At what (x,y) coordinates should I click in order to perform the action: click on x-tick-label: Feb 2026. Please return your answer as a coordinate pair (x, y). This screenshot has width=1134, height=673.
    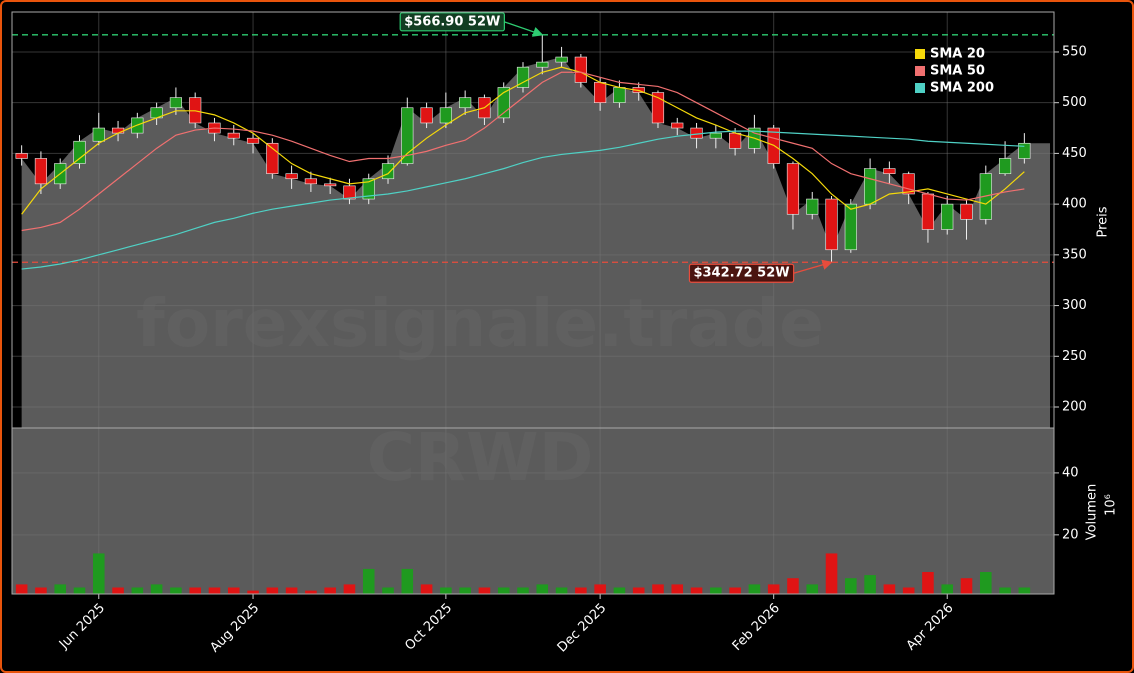
    Looking at the image, I should click on (756, 627).